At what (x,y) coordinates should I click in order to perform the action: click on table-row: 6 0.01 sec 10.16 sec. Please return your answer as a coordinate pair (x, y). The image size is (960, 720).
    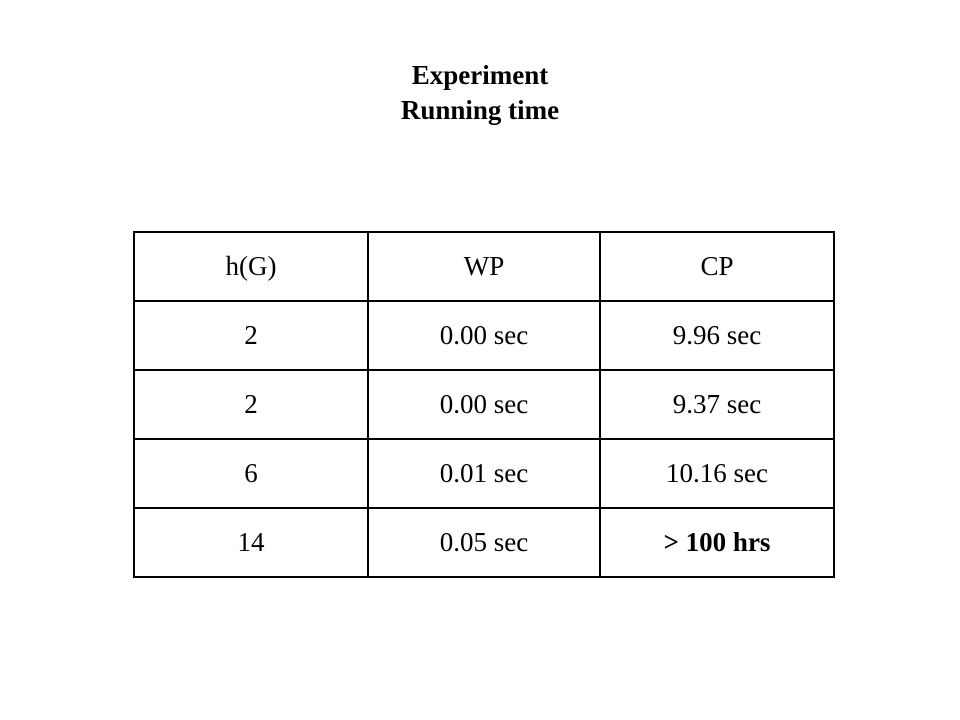
    Looking at the image, I should click on (484, 473).